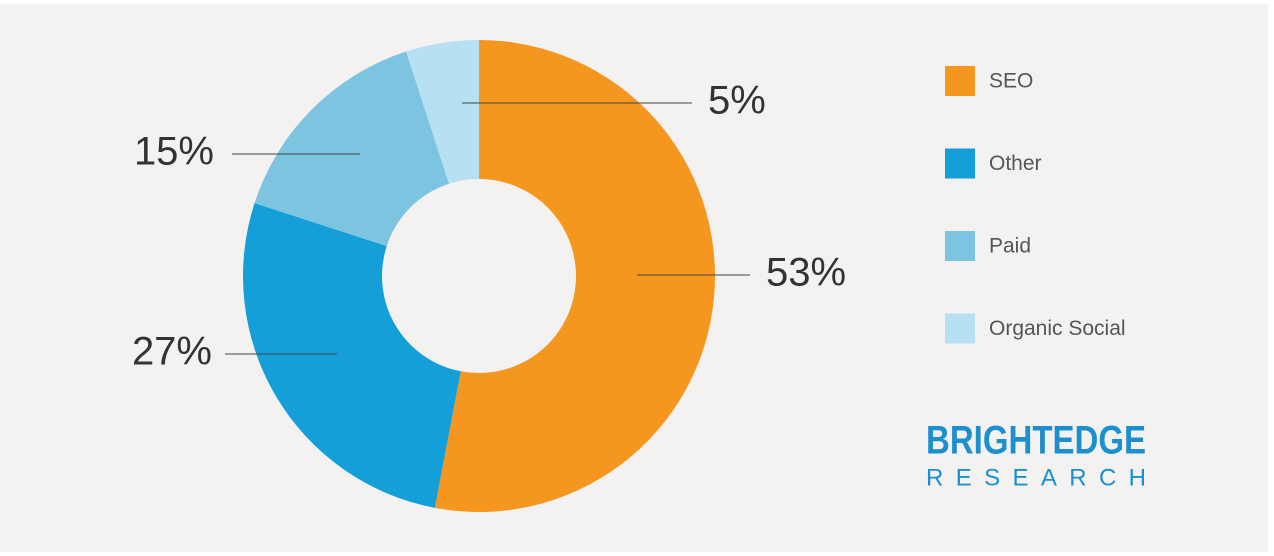 The image size is (1274, 556). Describe the element at coordinates (1010, 246) in the screenshot. I see `legend-label: Paid` at that location.